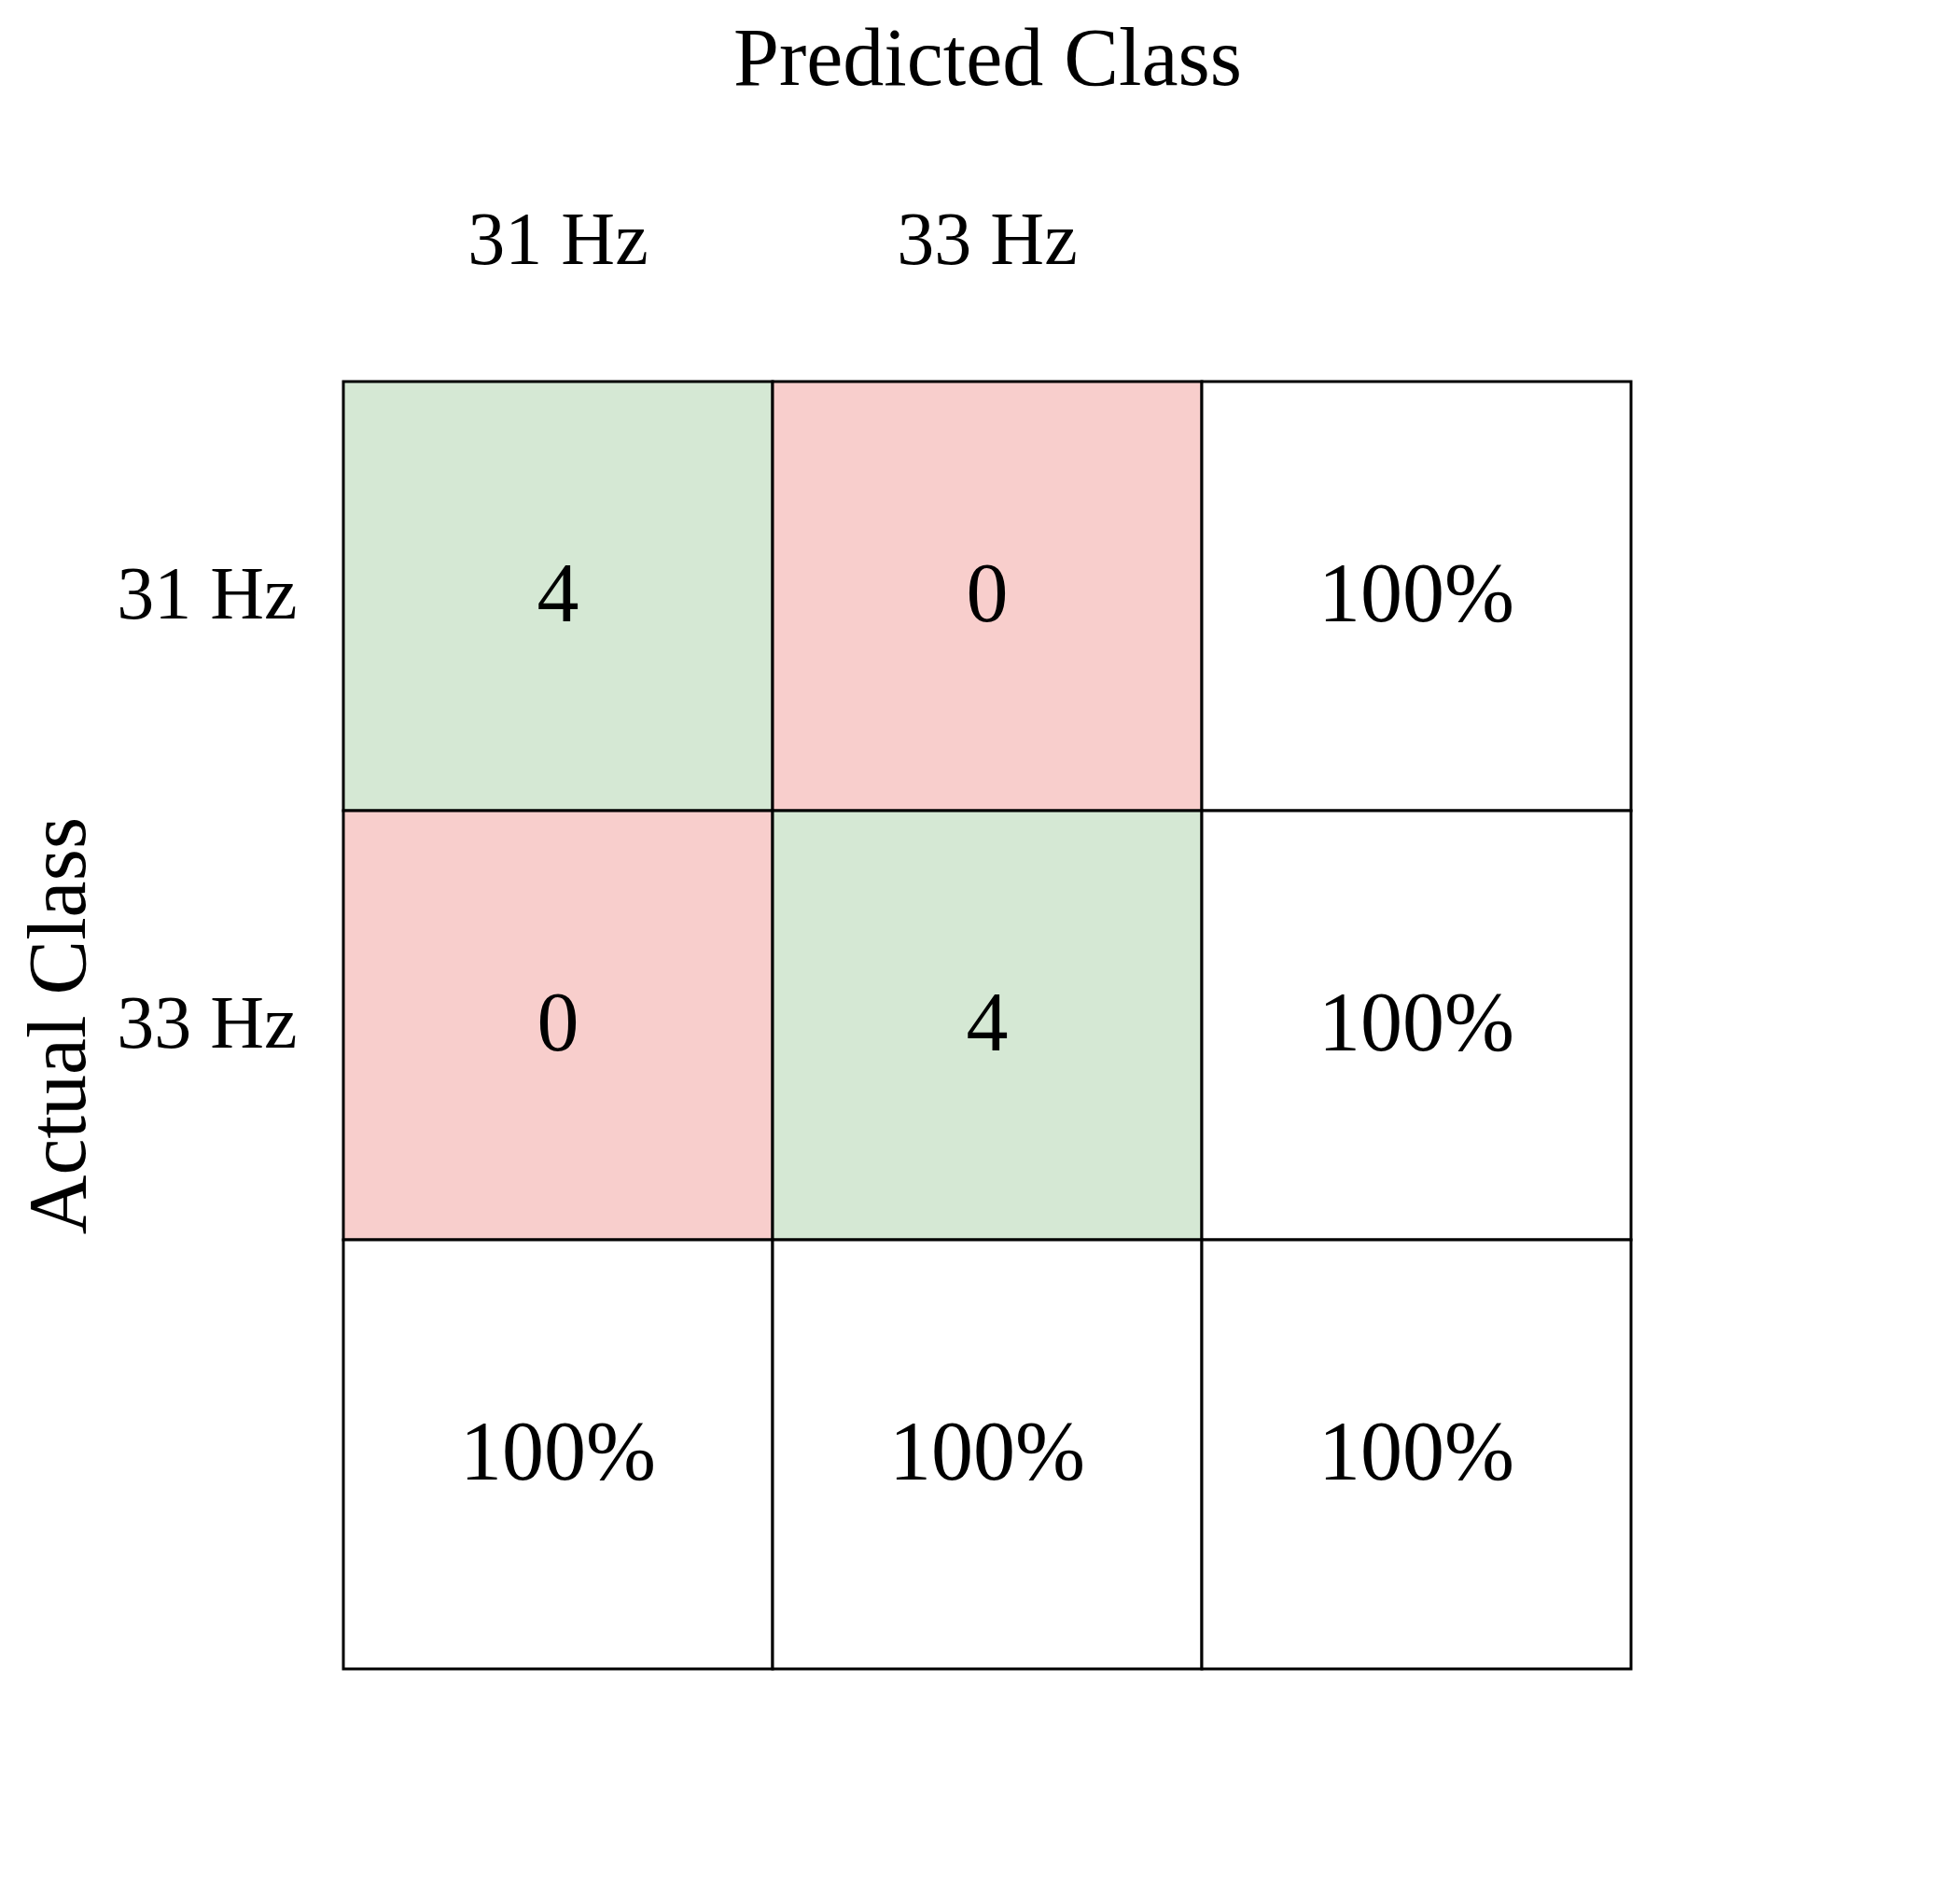  Describe the element at coordinates (987, 57) in the screenshot. I see `x-axis-title: Predicted Class` at that location.